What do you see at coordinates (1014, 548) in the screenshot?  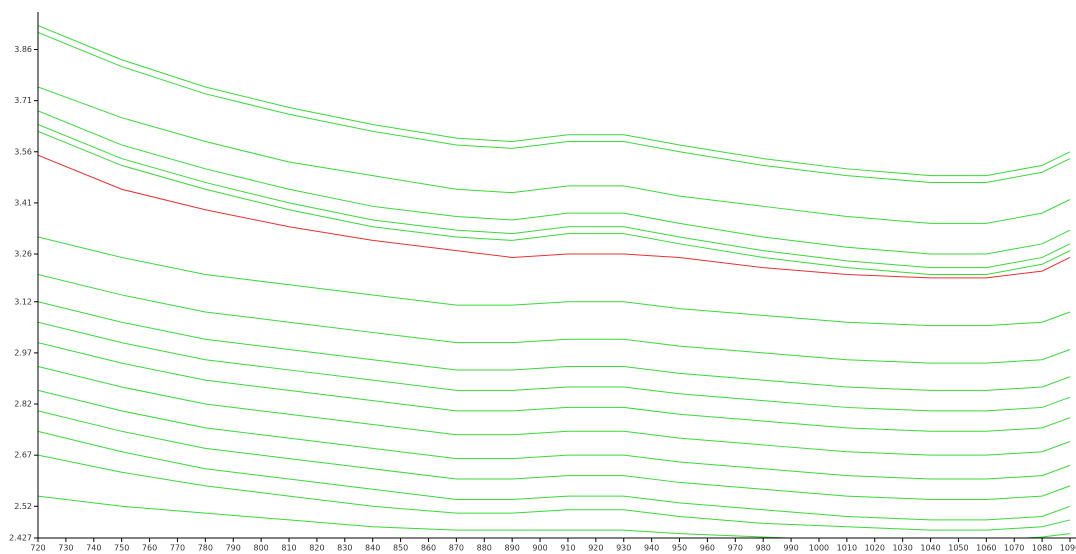 I see `x-tick-label: 1070` at bounding box center [1014, 548].